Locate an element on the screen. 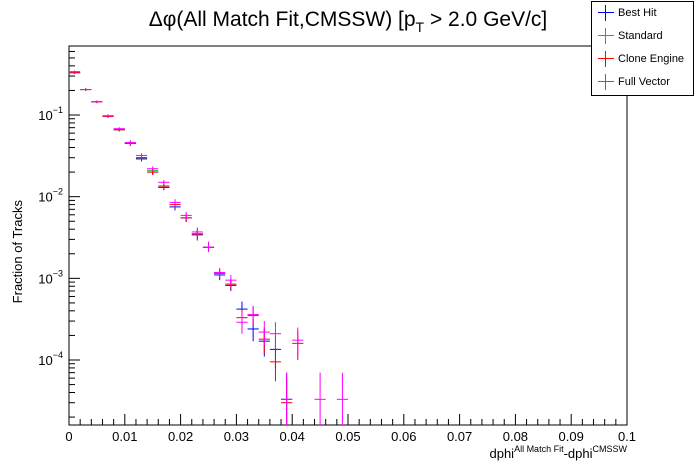  legend: Best Hit Standard Clone Engine Full Vector is located at coordinates (642, 48).